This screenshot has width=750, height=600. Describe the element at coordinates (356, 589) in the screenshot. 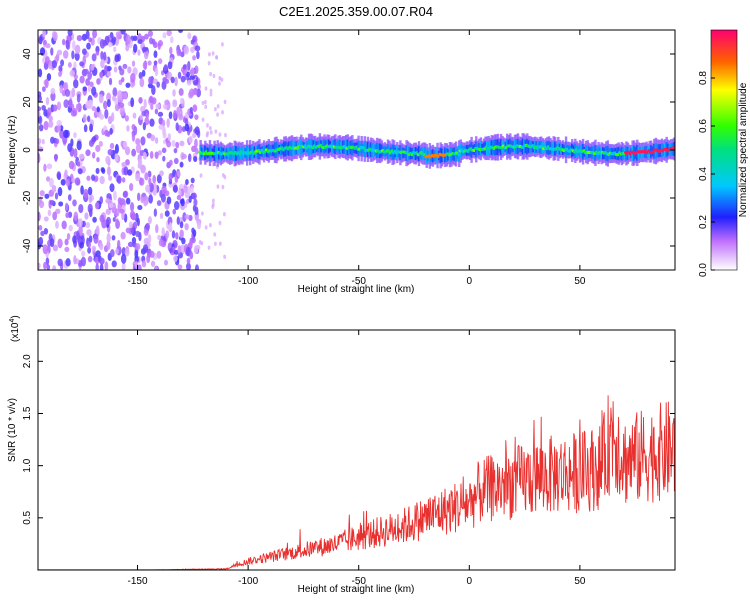

I see `snr-x-label: Height of straight line (km)` at that location.